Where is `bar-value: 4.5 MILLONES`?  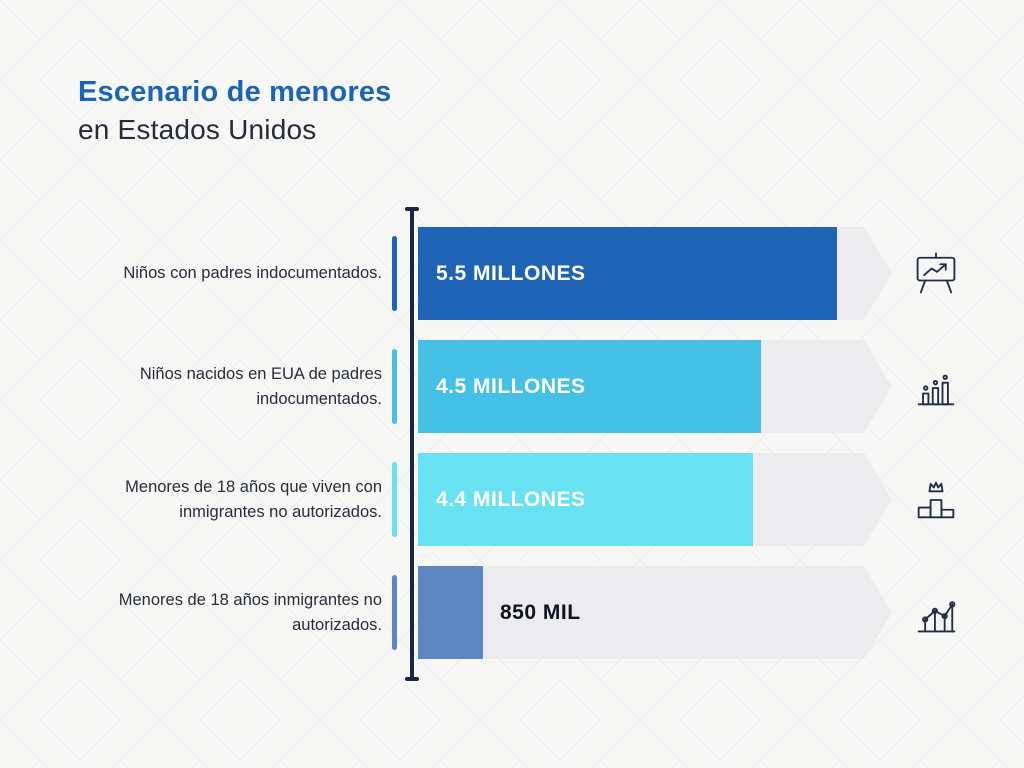 bar-value: 4.5 MILLONES is located at coordinates (511, 386).